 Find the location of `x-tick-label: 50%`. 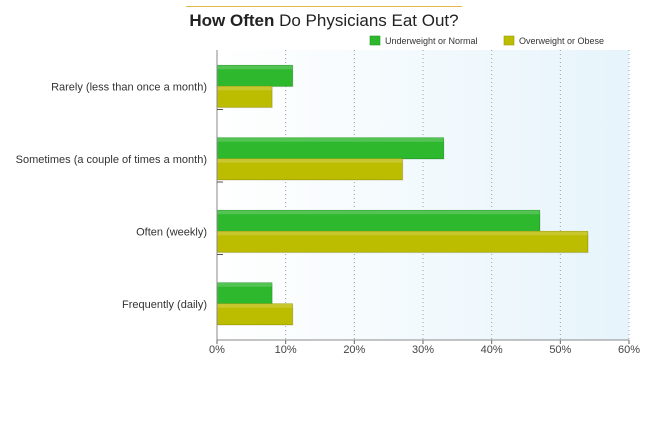

x-tick-label: 50% is located at coordinates (560, 350).